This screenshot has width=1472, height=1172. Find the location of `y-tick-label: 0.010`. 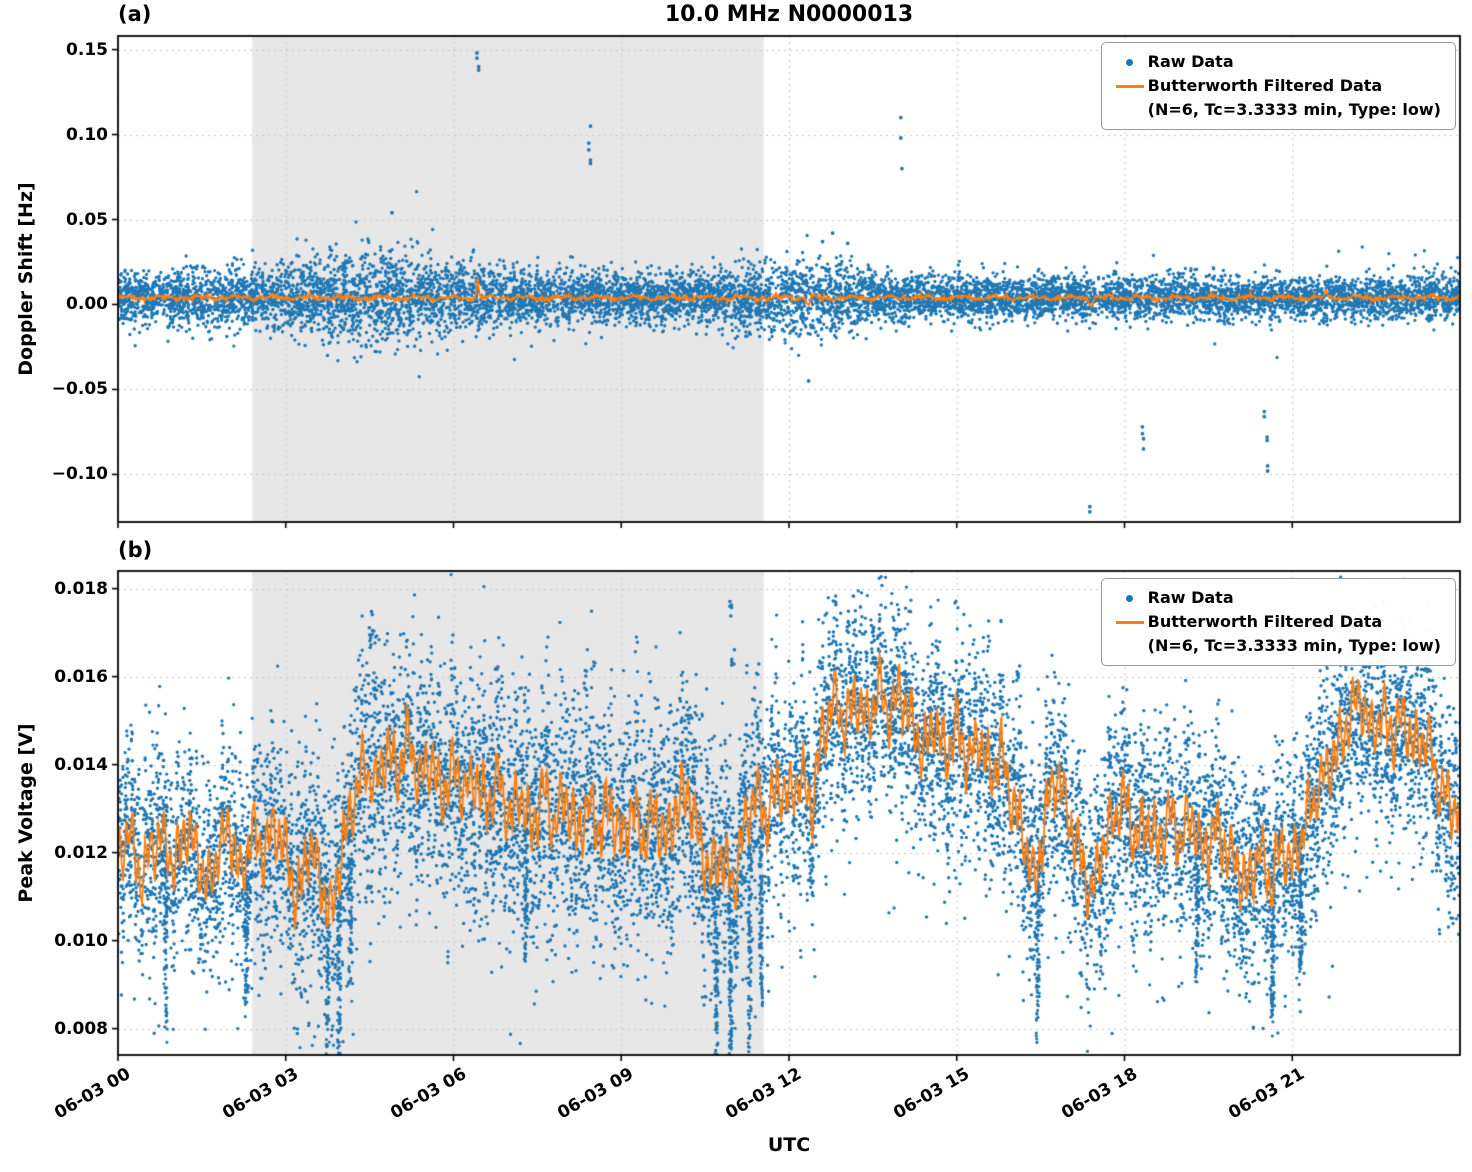

y-tick-label: 0.010 is located at coordinates (81, 940).